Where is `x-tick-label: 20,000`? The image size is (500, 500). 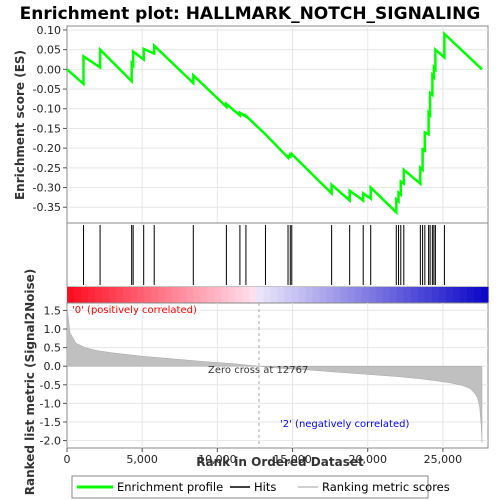 x-tick-label: 20,000 is located at coordinates (367, 459).